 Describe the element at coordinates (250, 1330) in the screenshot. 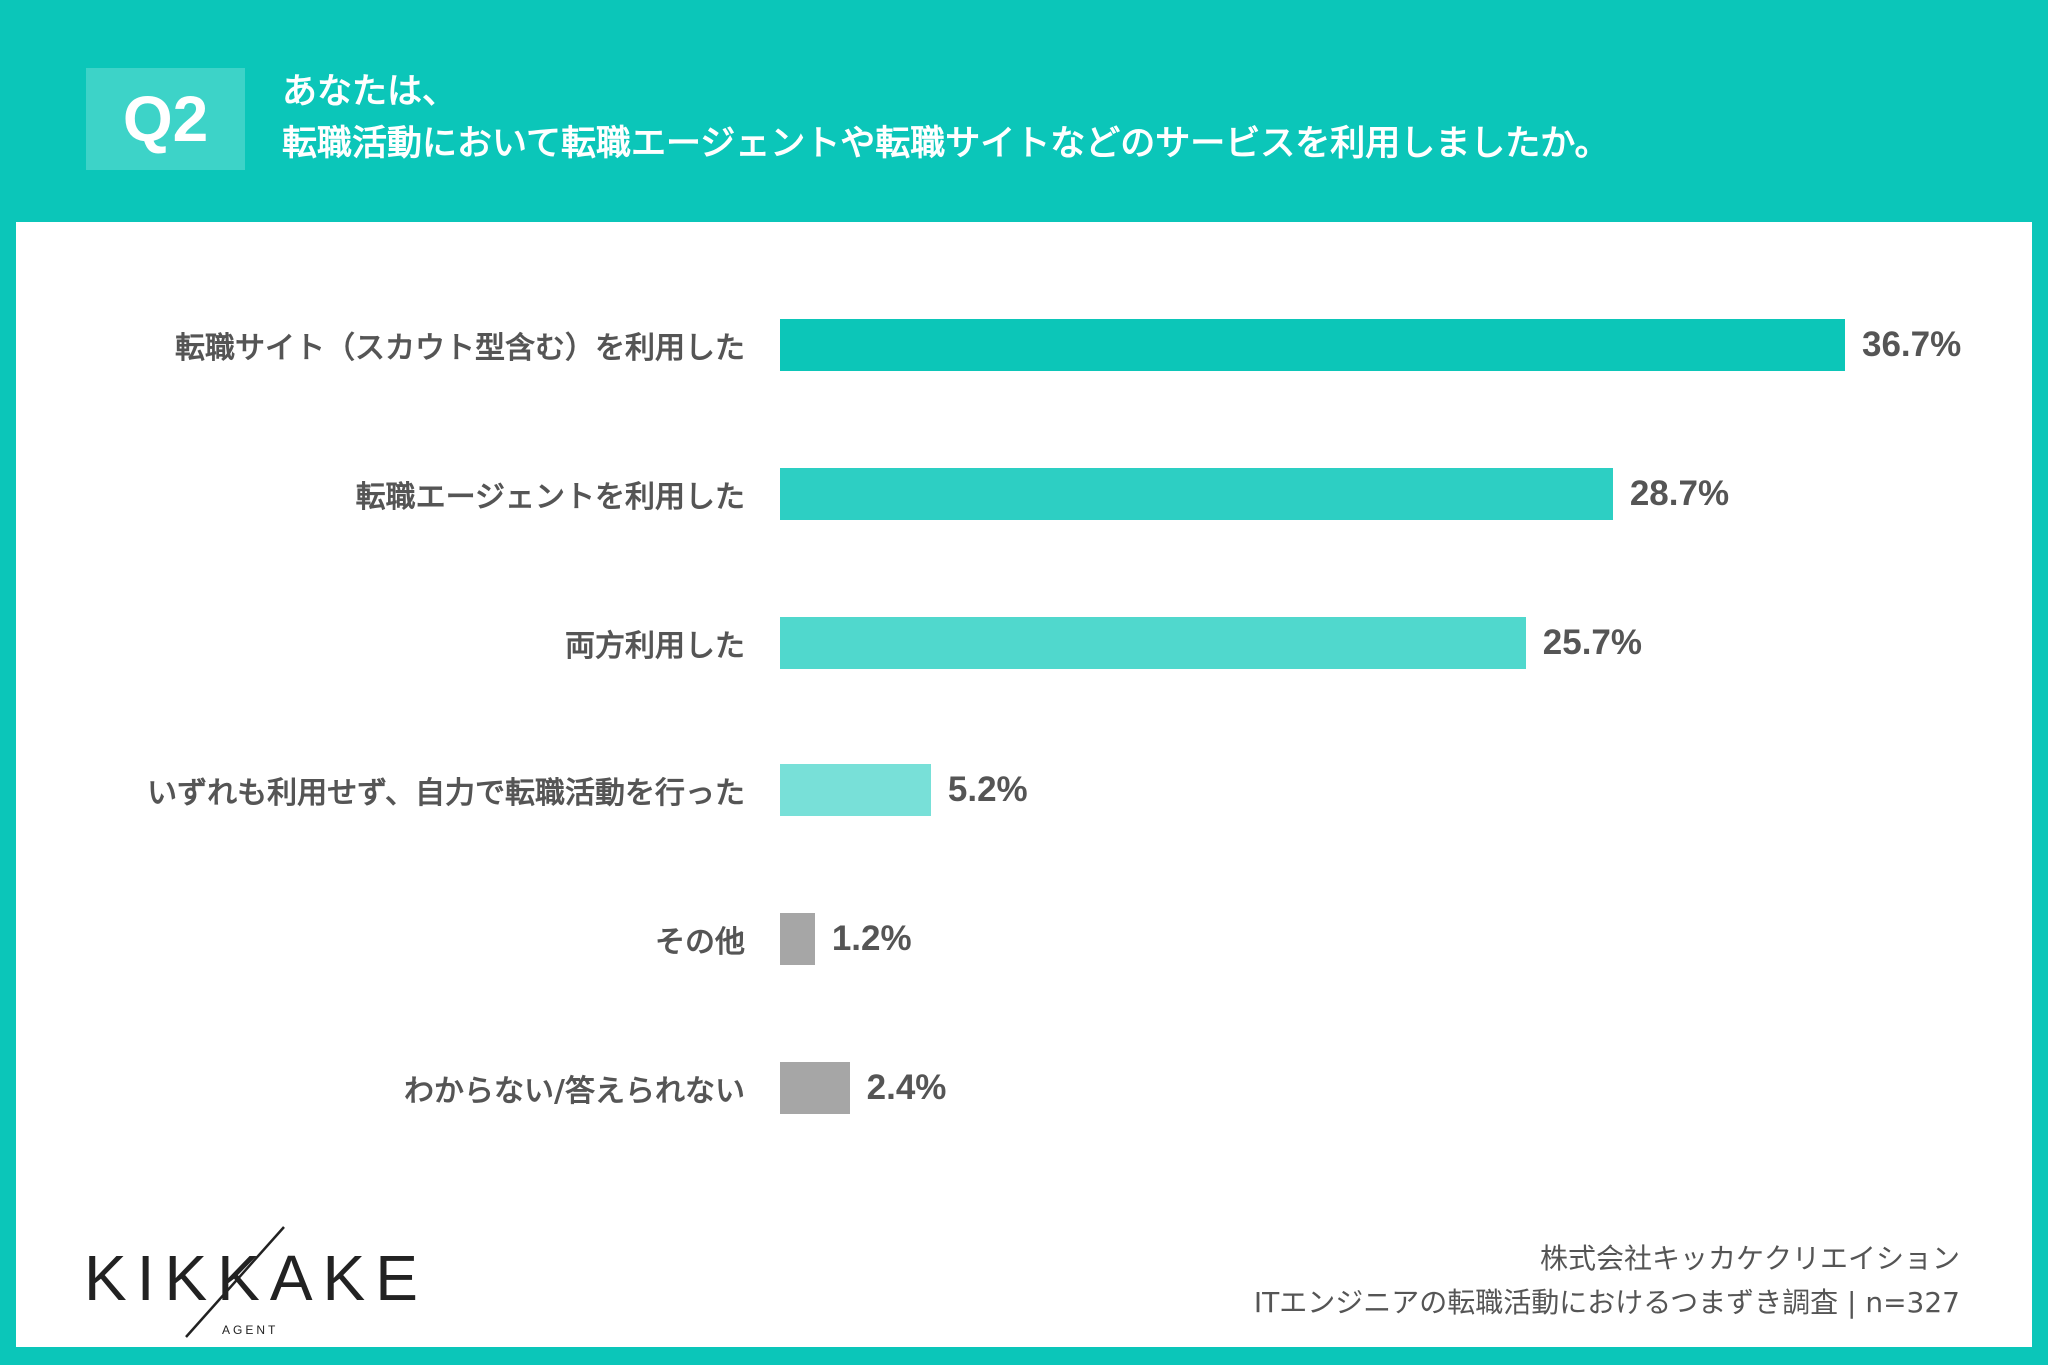

I see `svg-text: AGENT` at that location.